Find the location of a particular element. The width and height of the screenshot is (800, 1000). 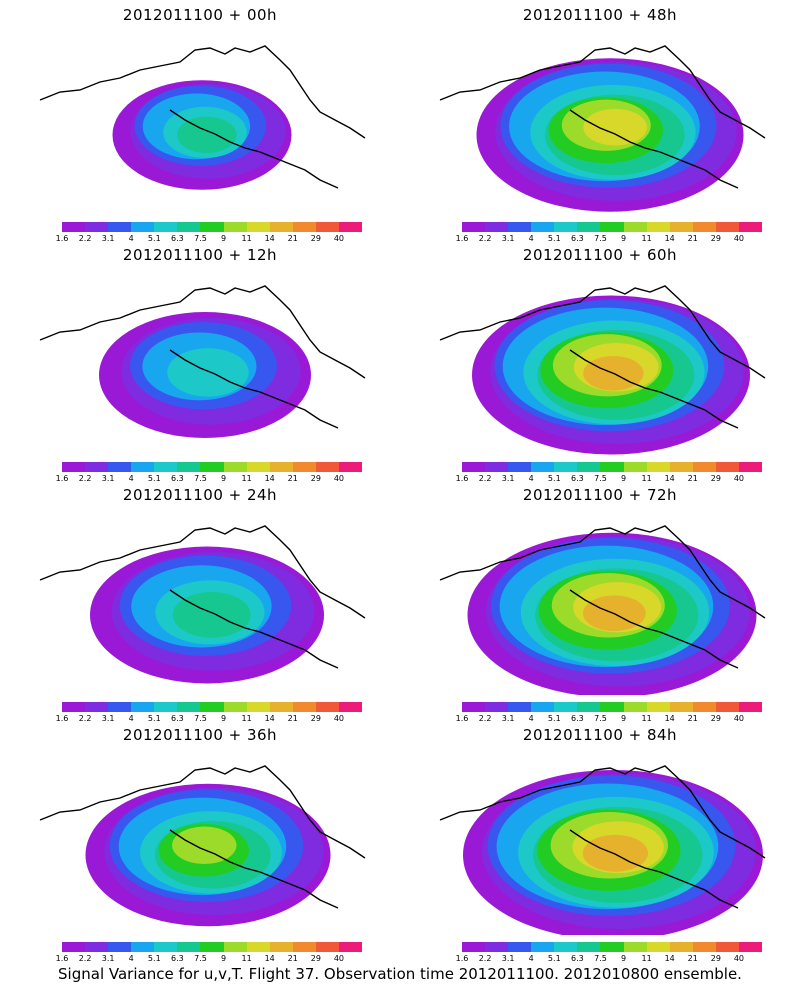

panel-title: 2012011100 + 00h is located at coordinates (200, 15).